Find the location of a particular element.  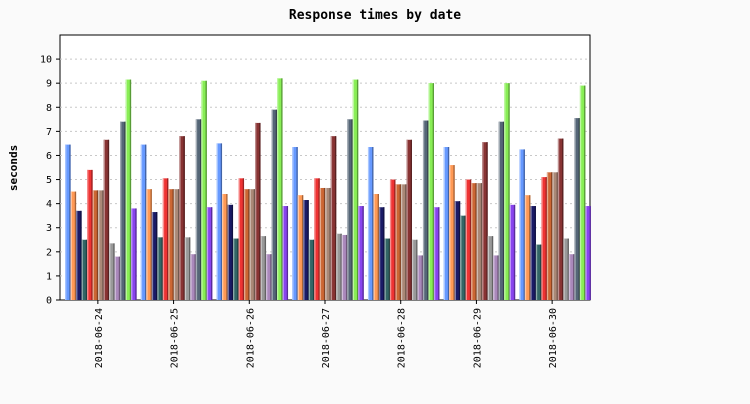

x-tick-label: 2018-06-26 is located at coordinates (250, 338).